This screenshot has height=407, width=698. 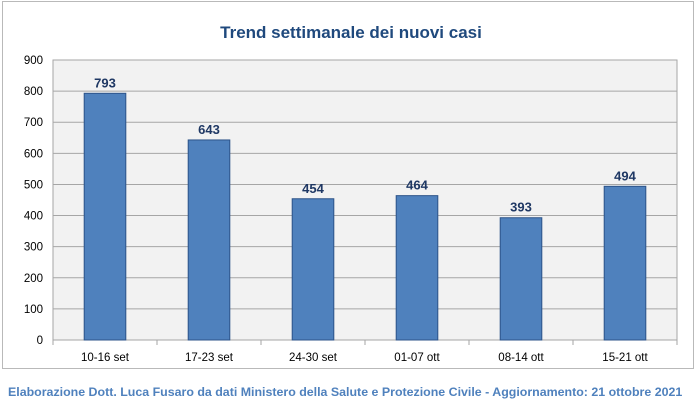 What do you see at coordinates (625, 358) in the screenshot?
I see `x-tick-label: 15-21 ott` at bounding box center [625, 358].